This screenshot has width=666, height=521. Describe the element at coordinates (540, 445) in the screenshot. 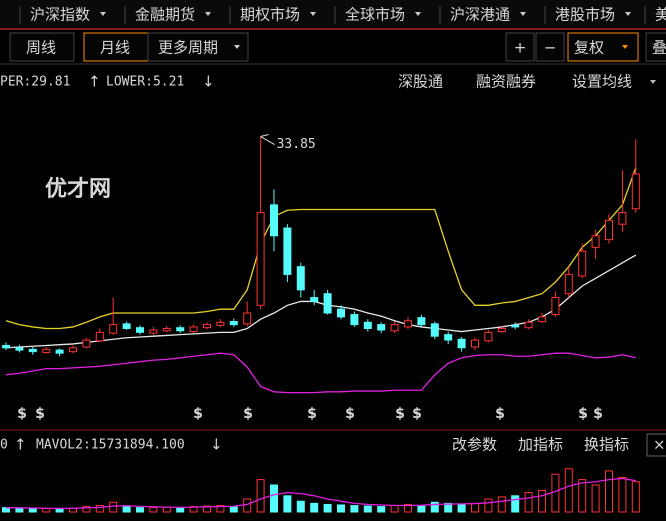

I see `volume-tool: 加指标` at that location.